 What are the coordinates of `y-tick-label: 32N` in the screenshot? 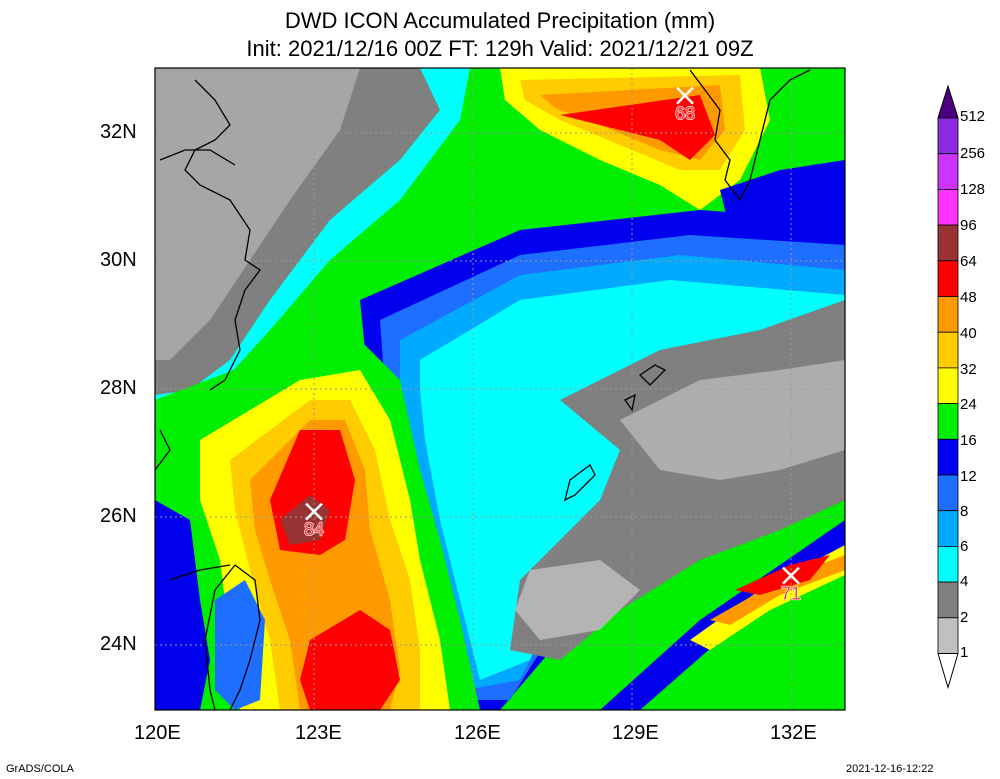 It's located at (118, 132).